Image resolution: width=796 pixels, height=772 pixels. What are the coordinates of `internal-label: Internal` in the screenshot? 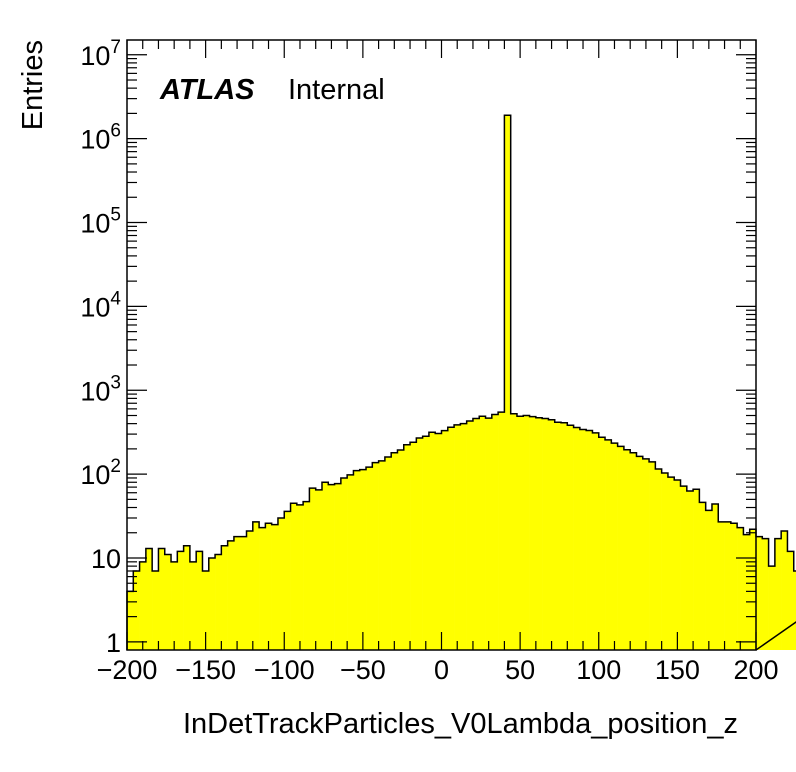 It's located at (336, 90).